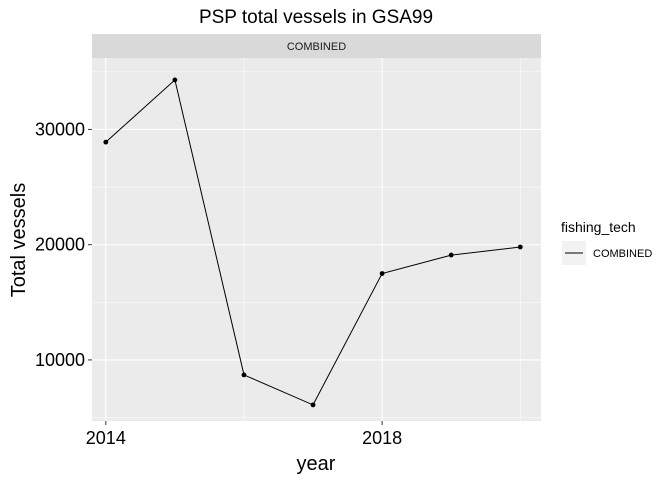 This screenshot has width=672, height=480. I want to click on y-tick-label: 30000, so click(60, 129).